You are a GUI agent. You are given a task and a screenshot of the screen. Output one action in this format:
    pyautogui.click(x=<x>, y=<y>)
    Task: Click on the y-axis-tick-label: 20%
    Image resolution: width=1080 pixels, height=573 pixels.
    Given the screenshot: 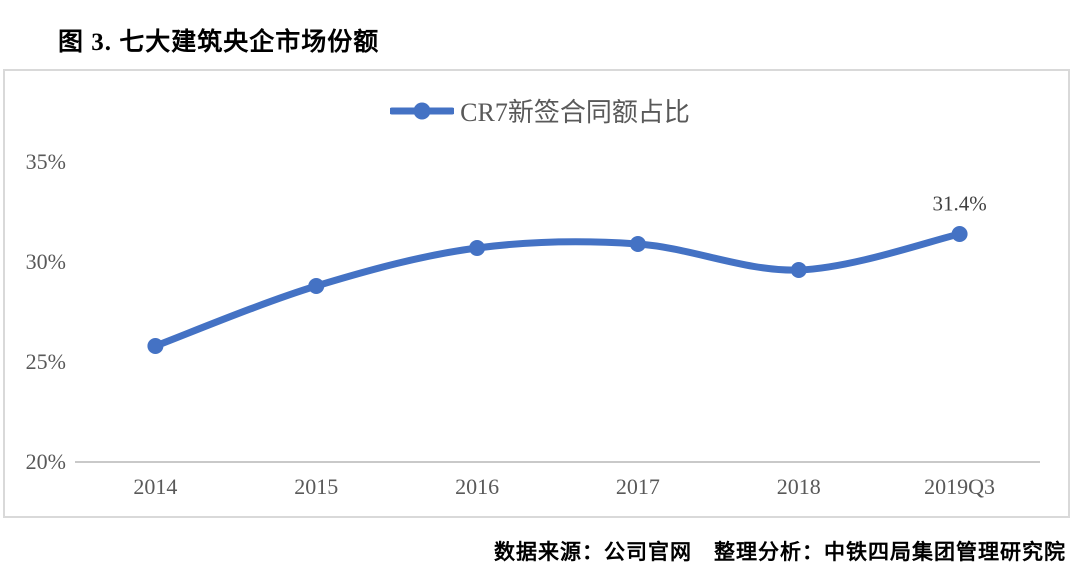 What is the action you would take?
    pyautogui.click(x=45, y=461)
    